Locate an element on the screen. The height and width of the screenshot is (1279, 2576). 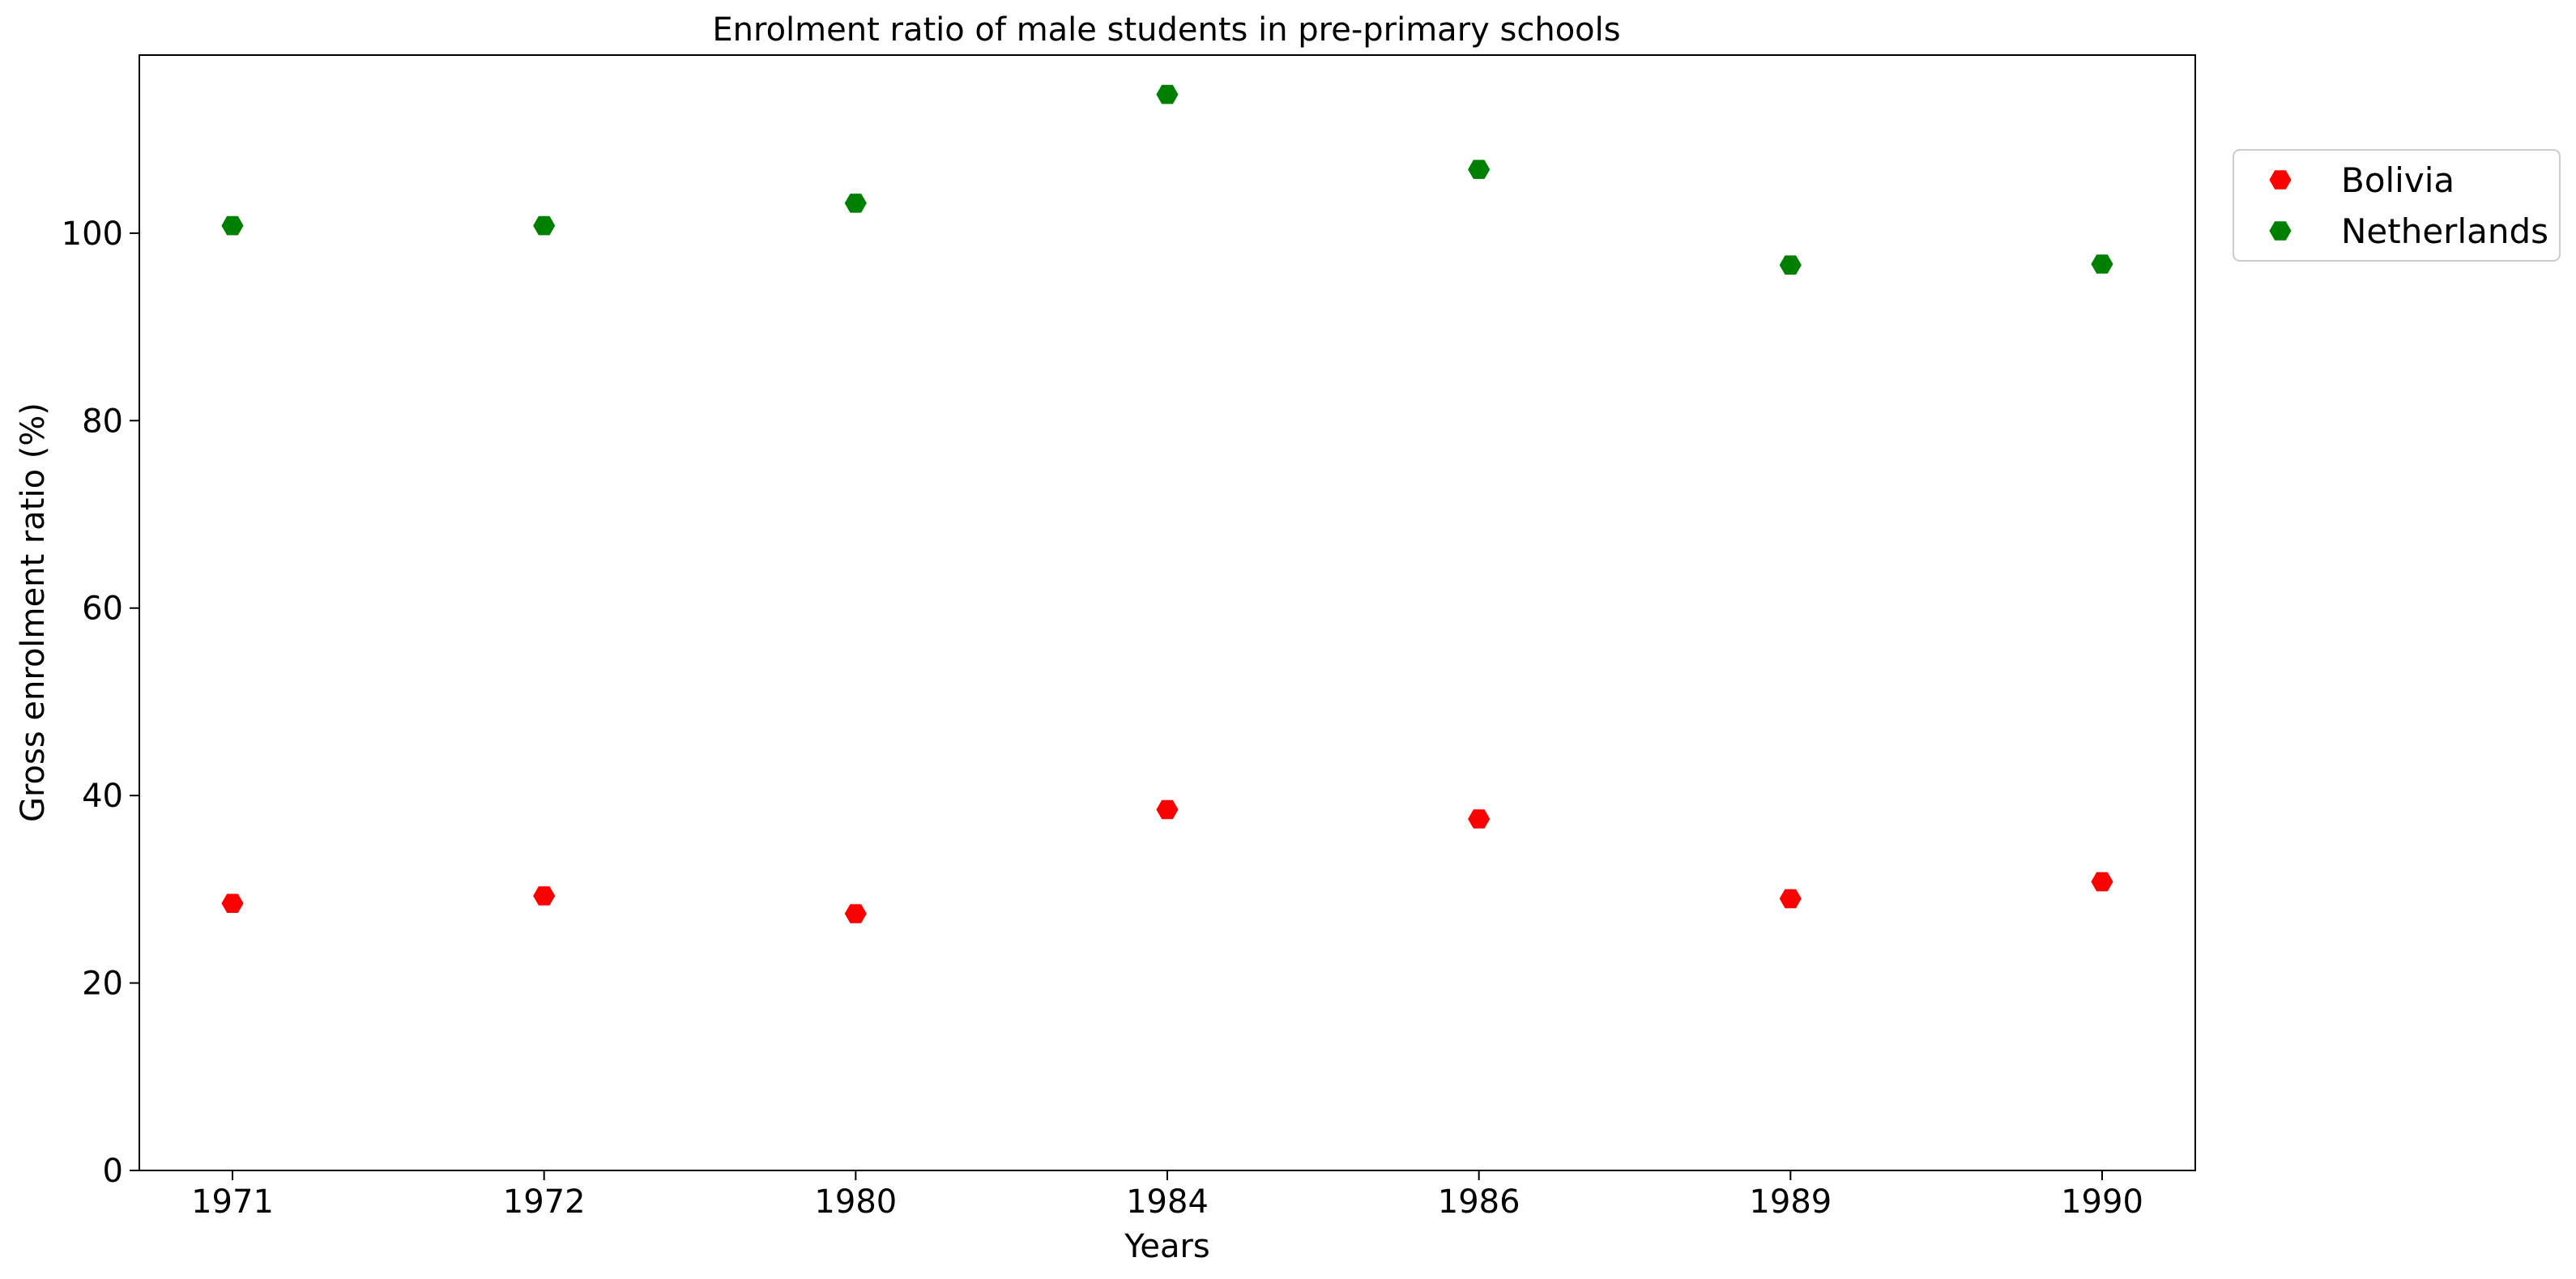
x-tick-label: 1989 is located at coordinates (1791, 1202).